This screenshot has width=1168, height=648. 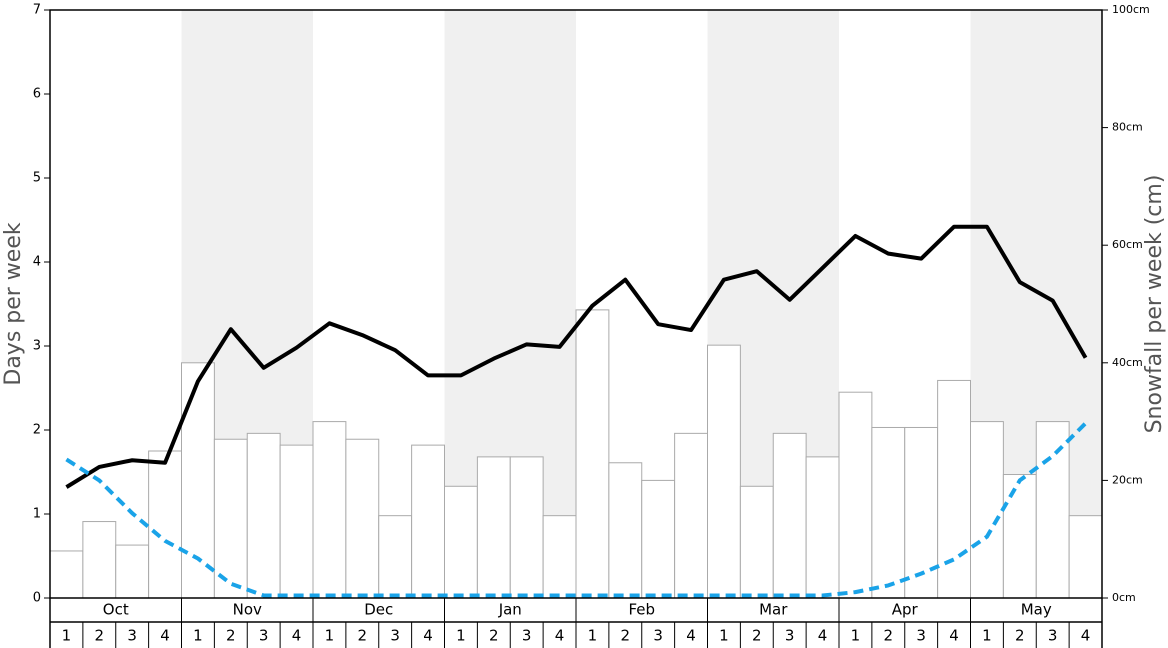 What do you see at coordinates (37, 262) in the screenshot?
I see `y-tick-label: 4` at bounding box center [37, 262].